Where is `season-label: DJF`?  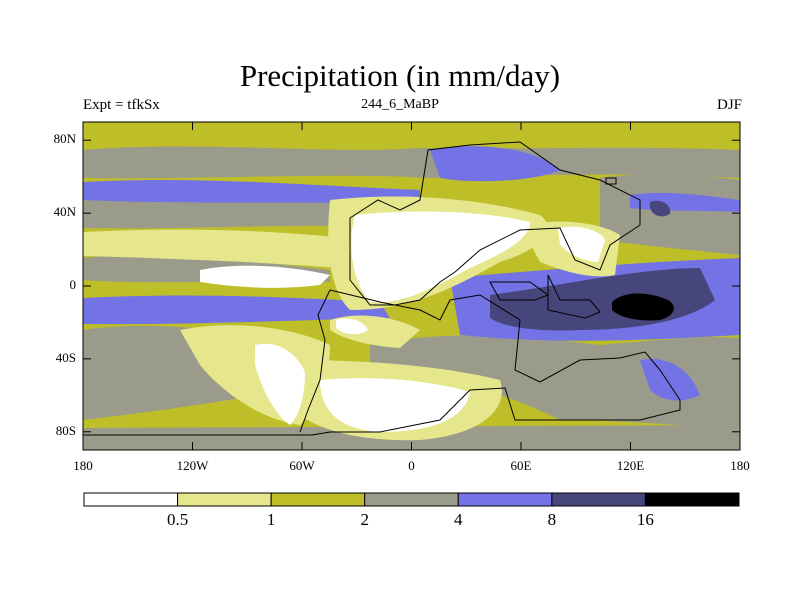 season-label: DJF is located at coordinates (729, 105).